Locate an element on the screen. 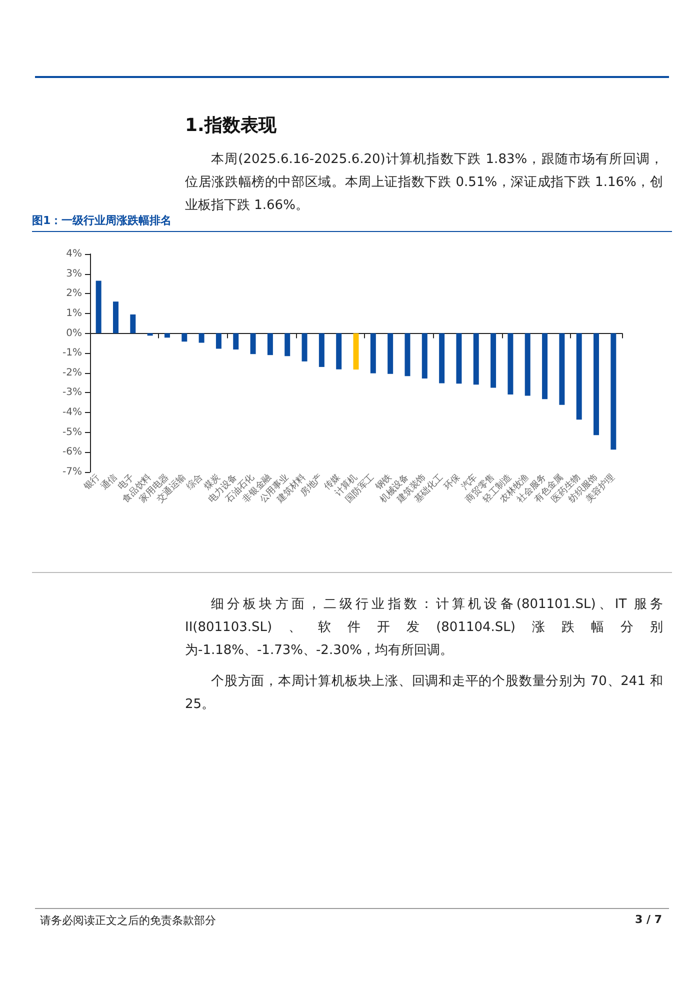 The width and height of the screenshot is (700, 990). text: 1.指数表现 is located at coordinates (230, 125).